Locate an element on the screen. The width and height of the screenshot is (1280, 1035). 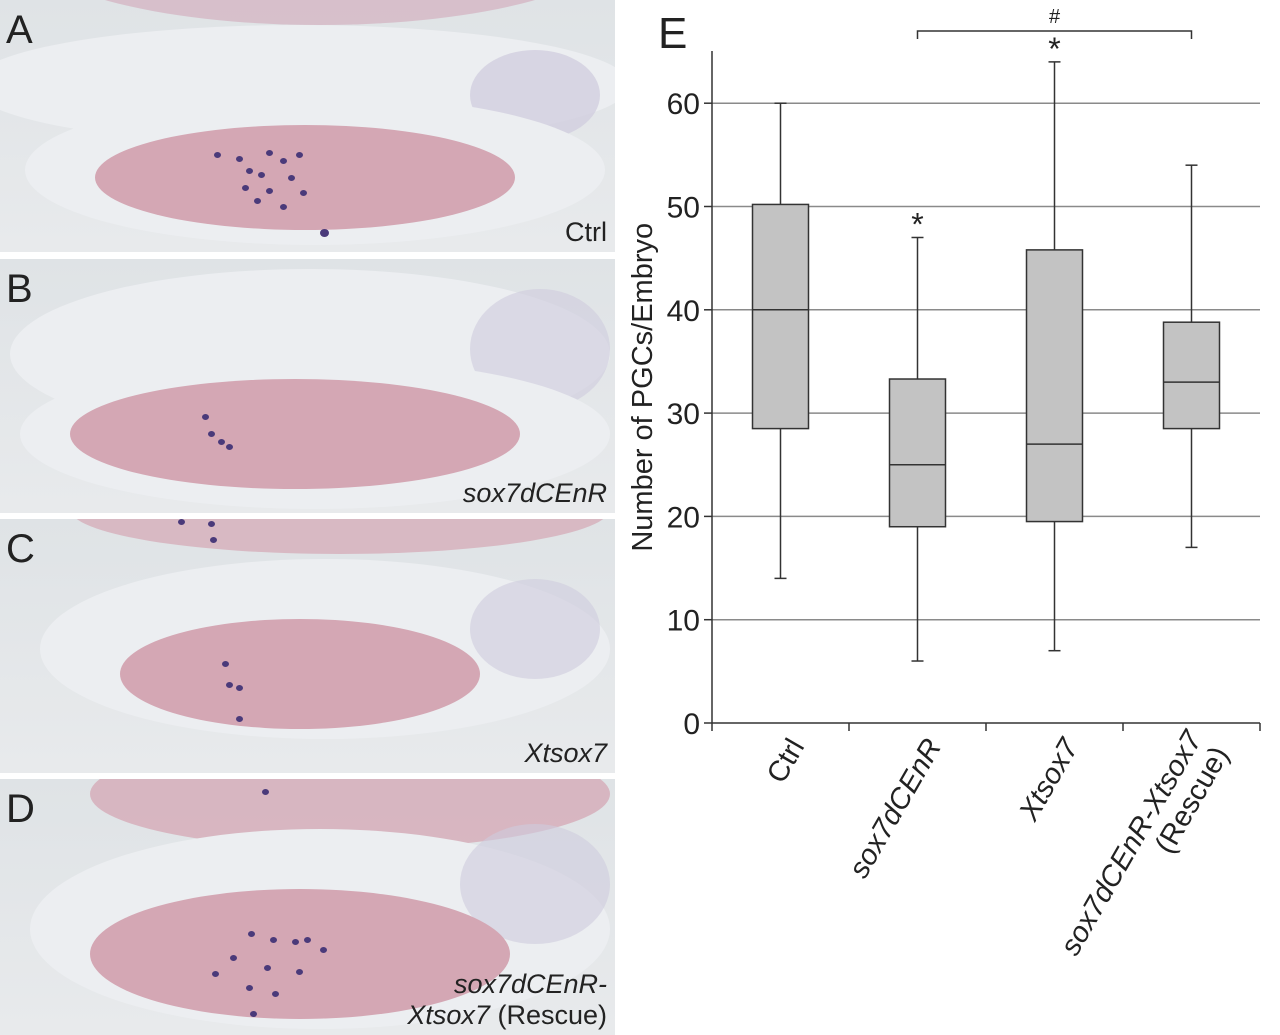
significance-bracket is located at coordinates (1054, 34).